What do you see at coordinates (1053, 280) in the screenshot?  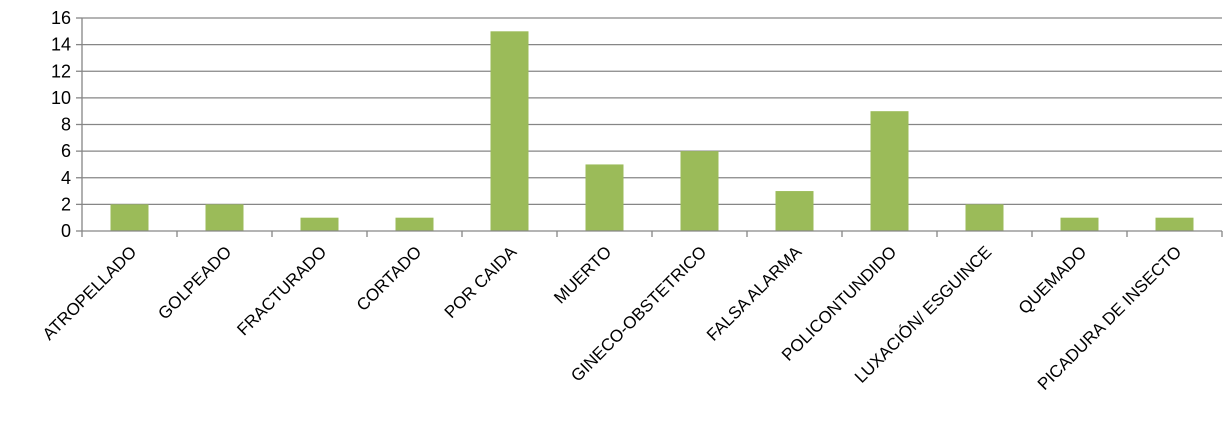 I see `x-tick-label: QUEMADO` at bounding box center [1053, 280].